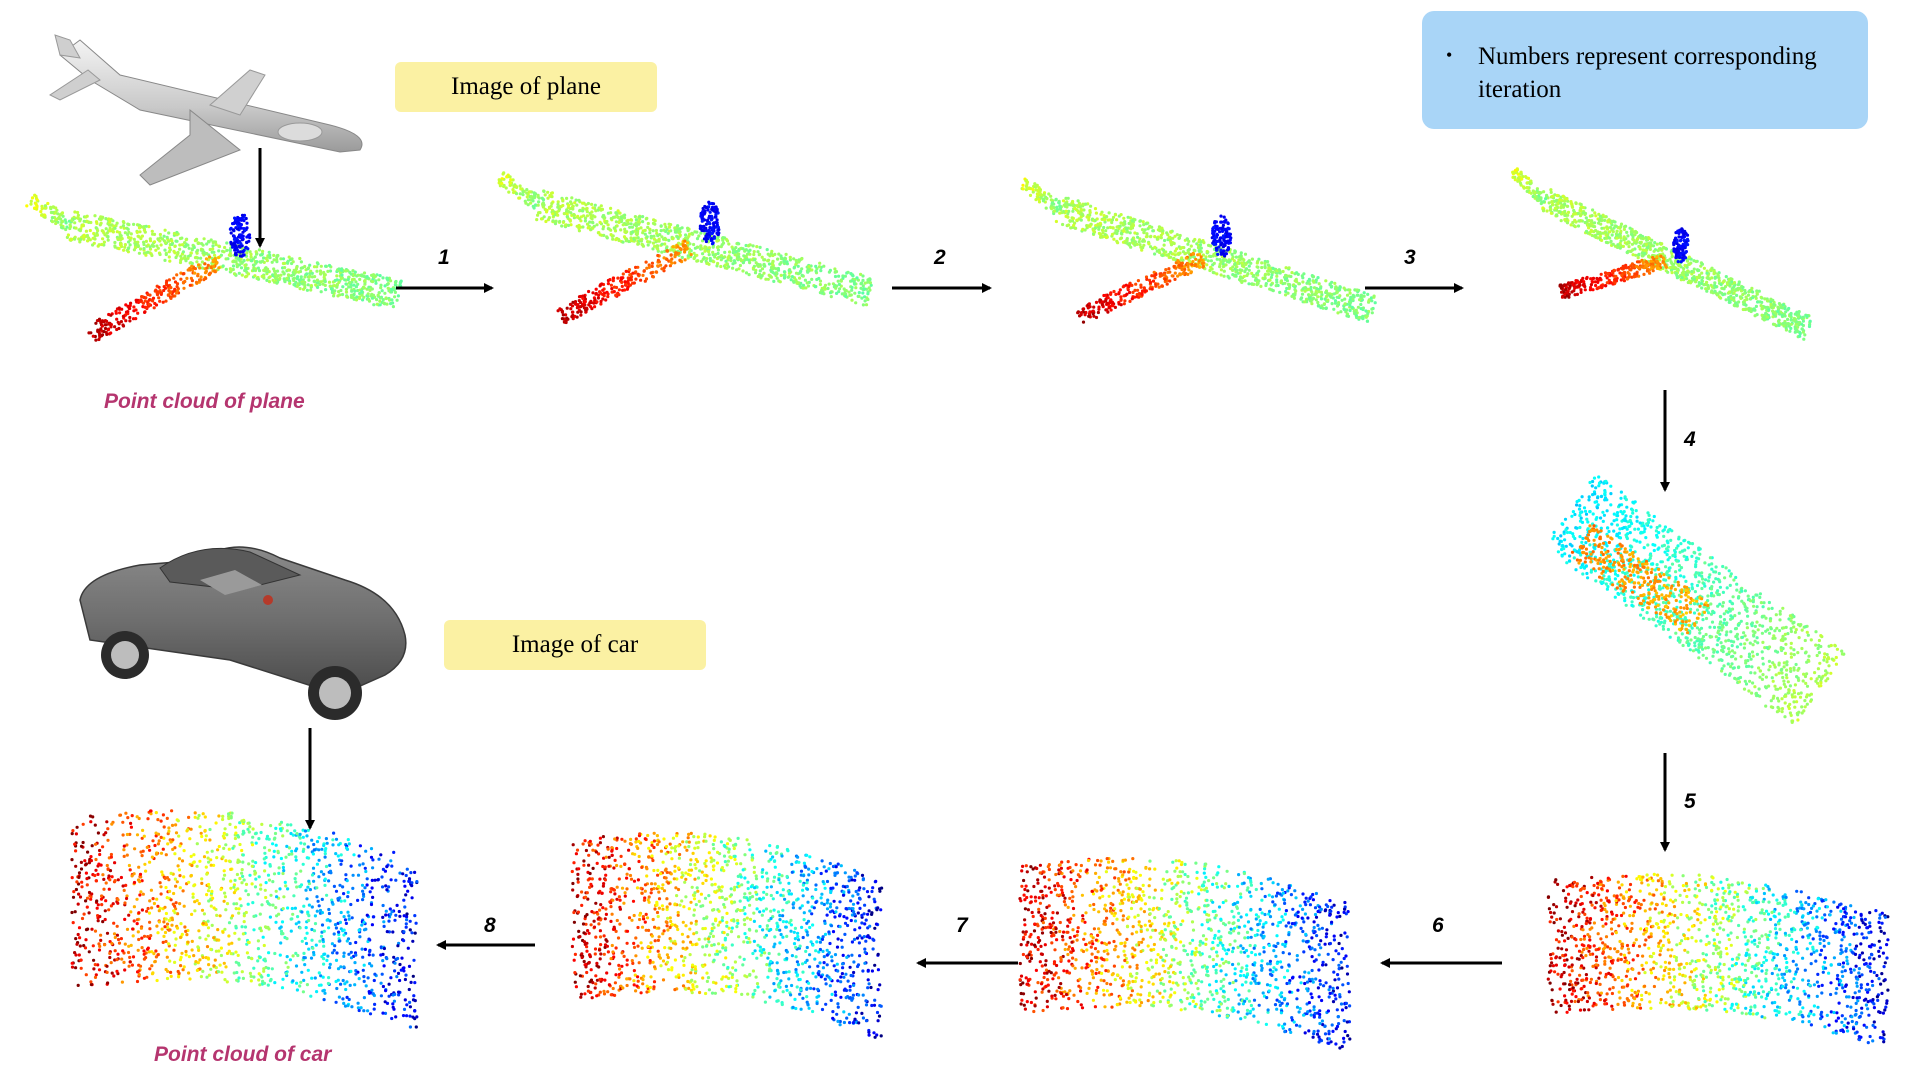  What do you see at coordinates (243, 633) in the screenshot?
I see `car-render` at bounding box center [243, 633].